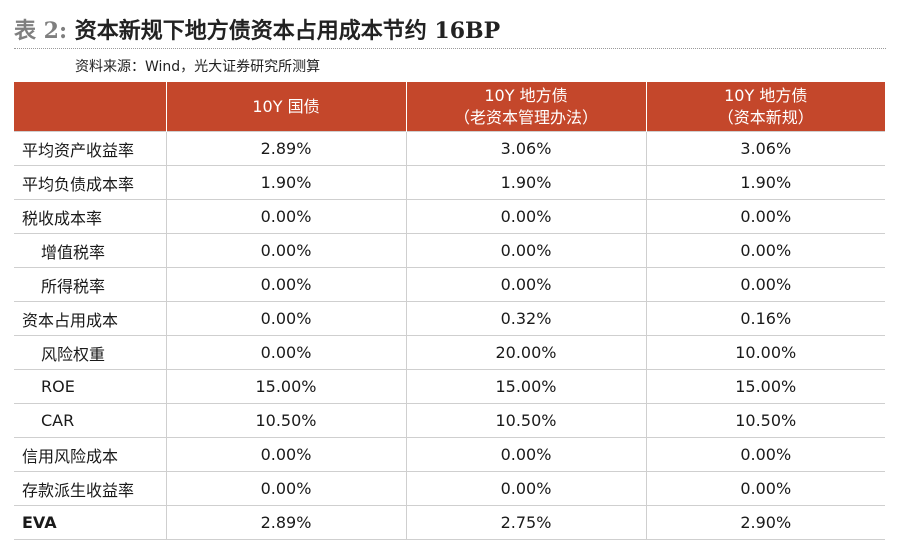  What do you see at coordinates (90, 107) in the screenshot?
I see `header-cell-row-label` at bounding box center [90, 107].